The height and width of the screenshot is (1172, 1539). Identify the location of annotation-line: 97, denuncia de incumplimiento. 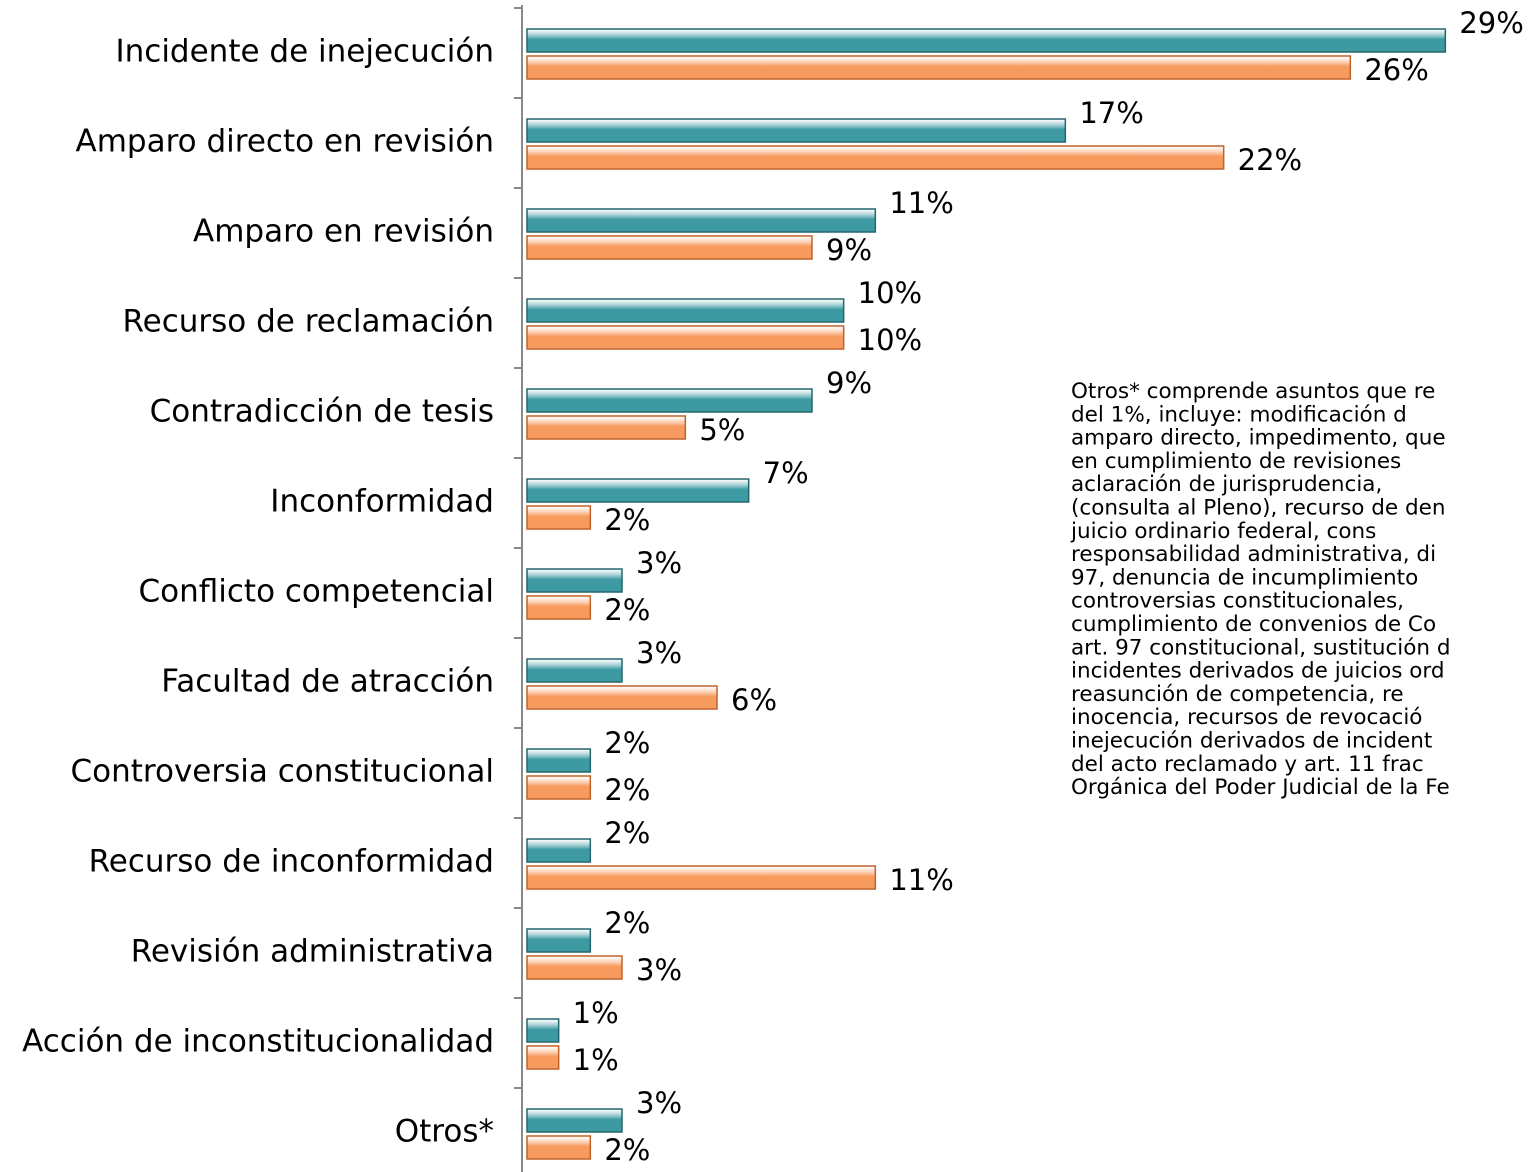
(1244, 577).